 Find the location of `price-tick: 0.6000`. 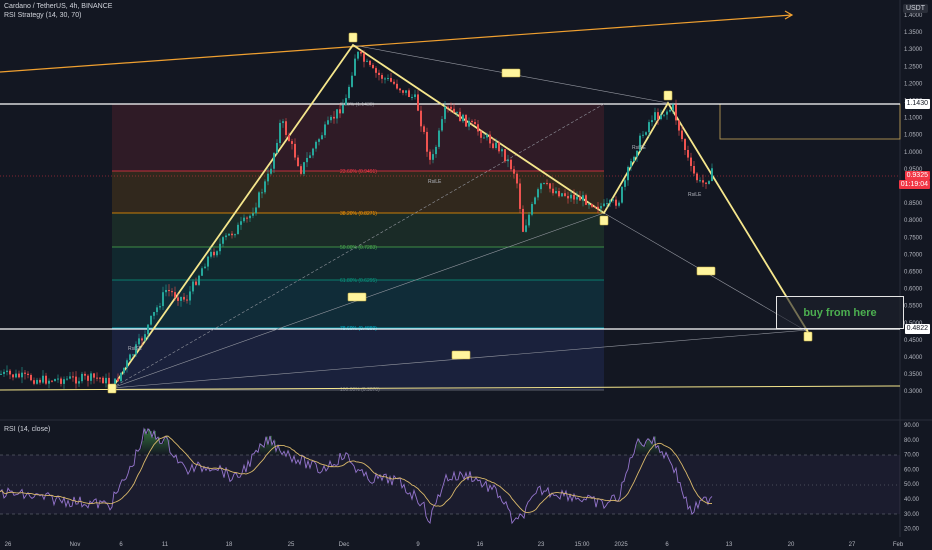

price-tick: 0.6000 is located at coordinates (913, 290).